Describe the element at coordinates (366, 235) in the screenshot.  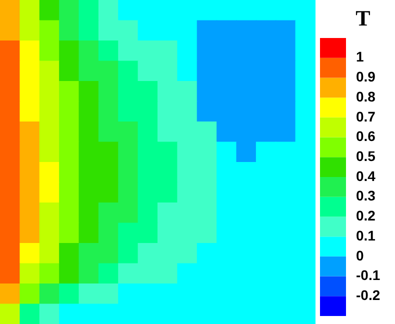
I see `color-bar-label: 0.1` at that location.